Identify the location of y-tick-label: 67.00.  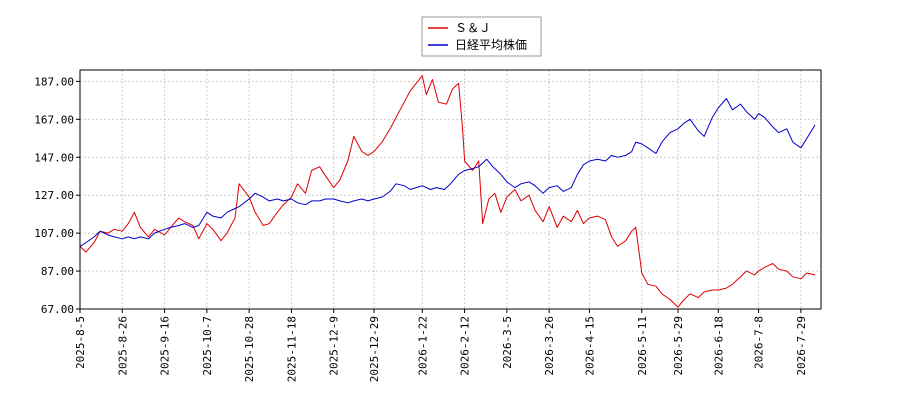
(57, 309).